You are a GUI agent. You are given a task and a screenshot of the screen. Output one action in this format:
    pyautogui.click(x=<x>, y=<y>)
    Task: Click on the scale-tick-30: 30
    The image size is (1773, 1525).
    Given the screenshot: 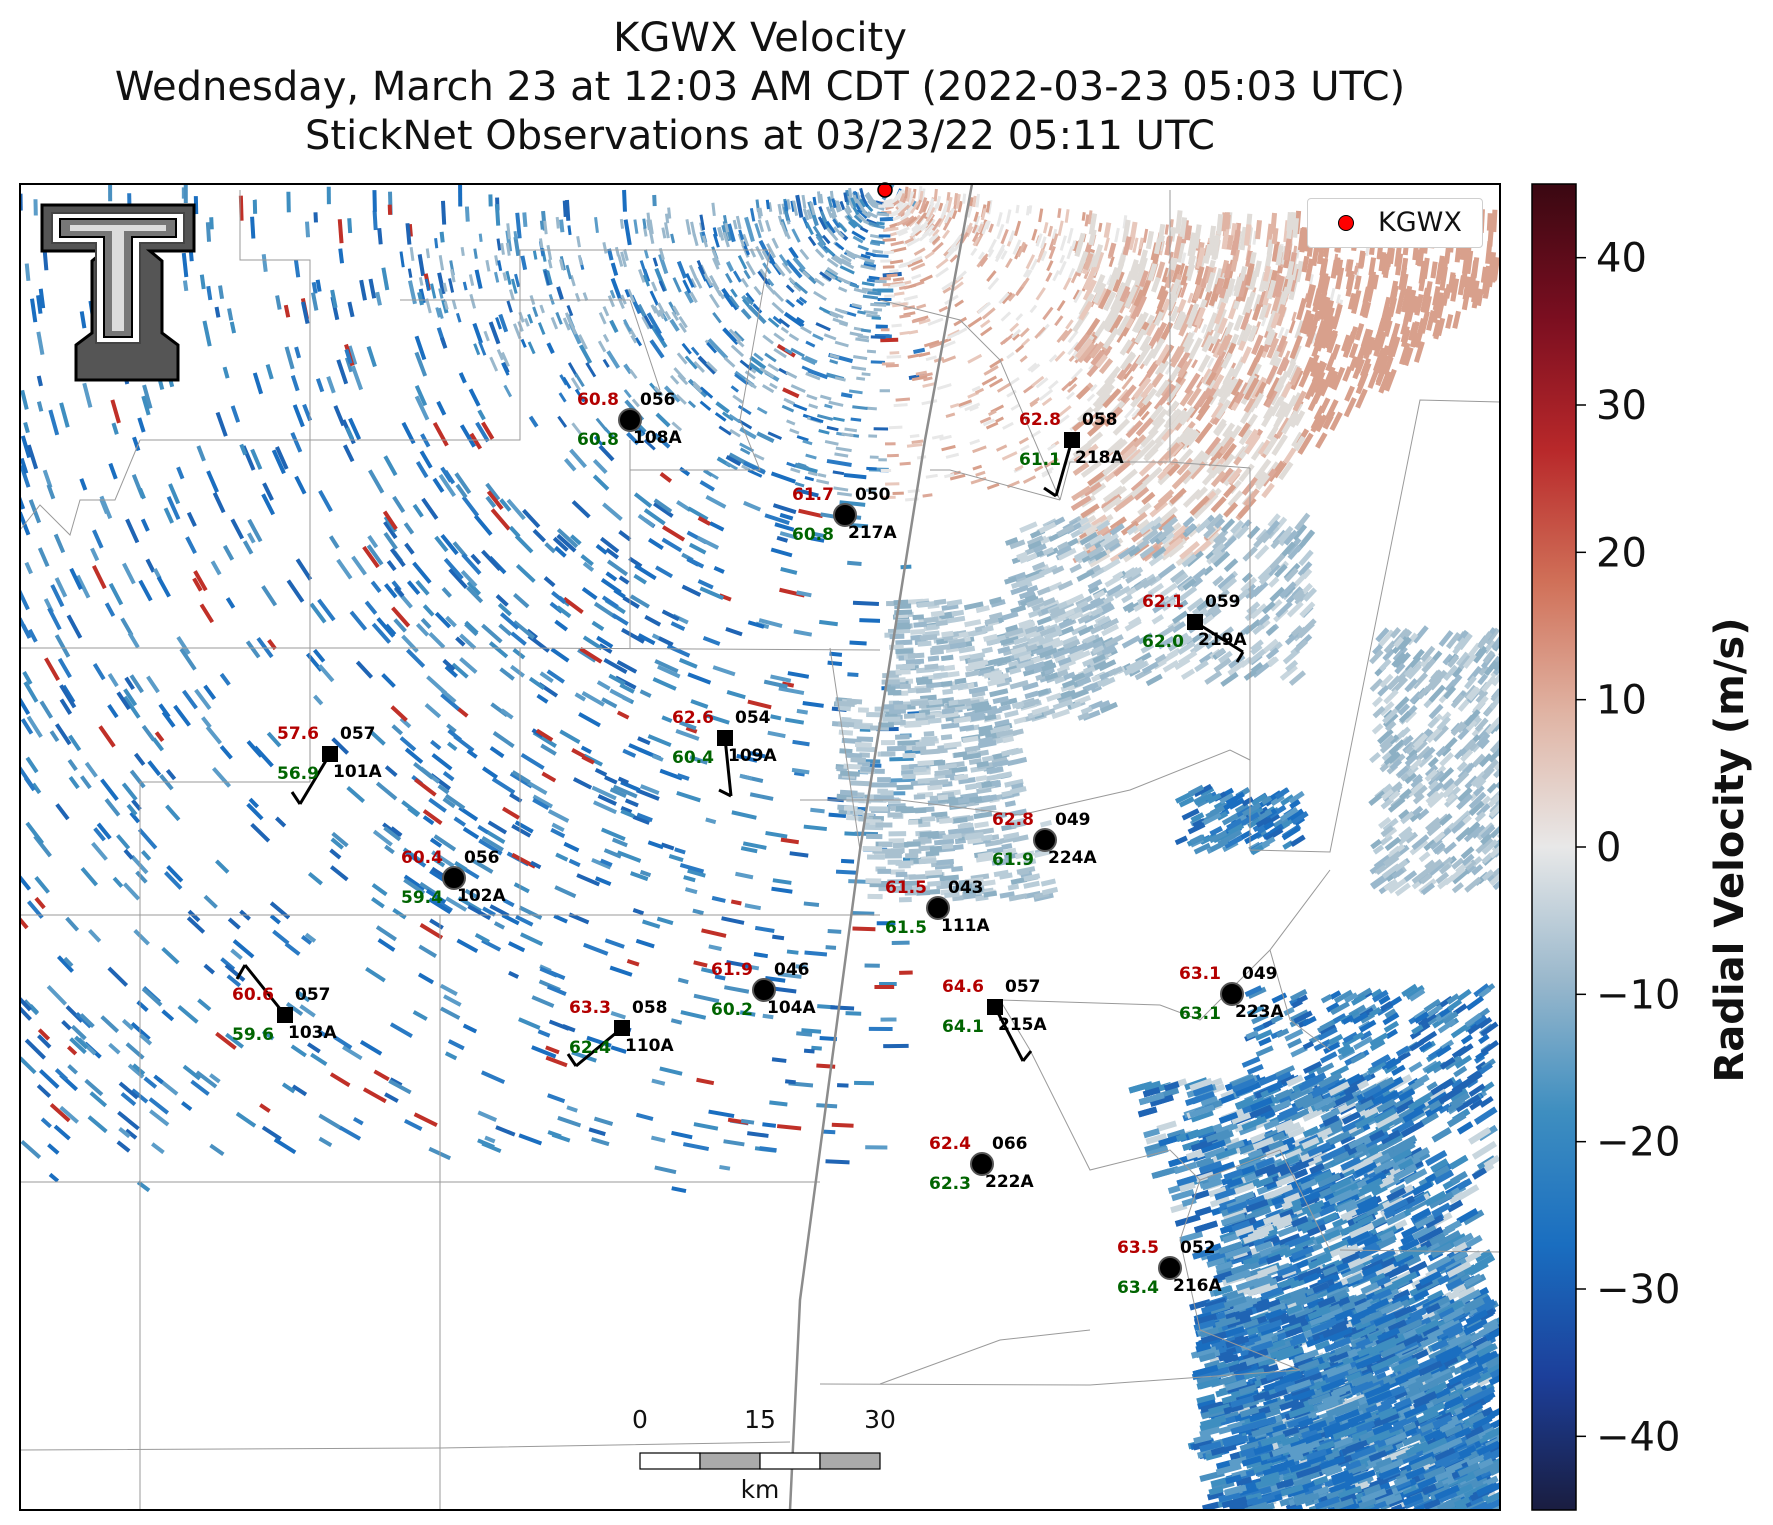 What is the action you would take?
    pyautogui.click(x=880, y=1419)
    